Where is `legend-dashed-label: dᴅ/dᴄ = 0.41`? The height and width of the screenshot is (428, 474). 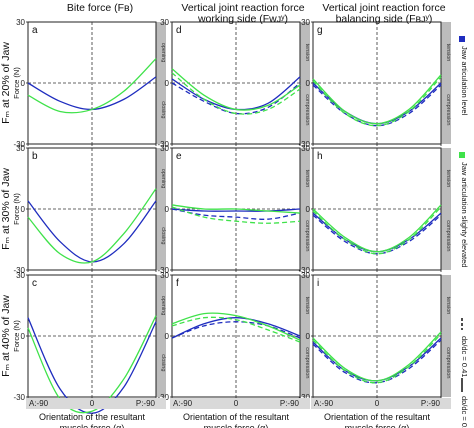 legend-dashed-label: dᴅ/dᴄ = 0.41 is located at coordinates (464, 356).